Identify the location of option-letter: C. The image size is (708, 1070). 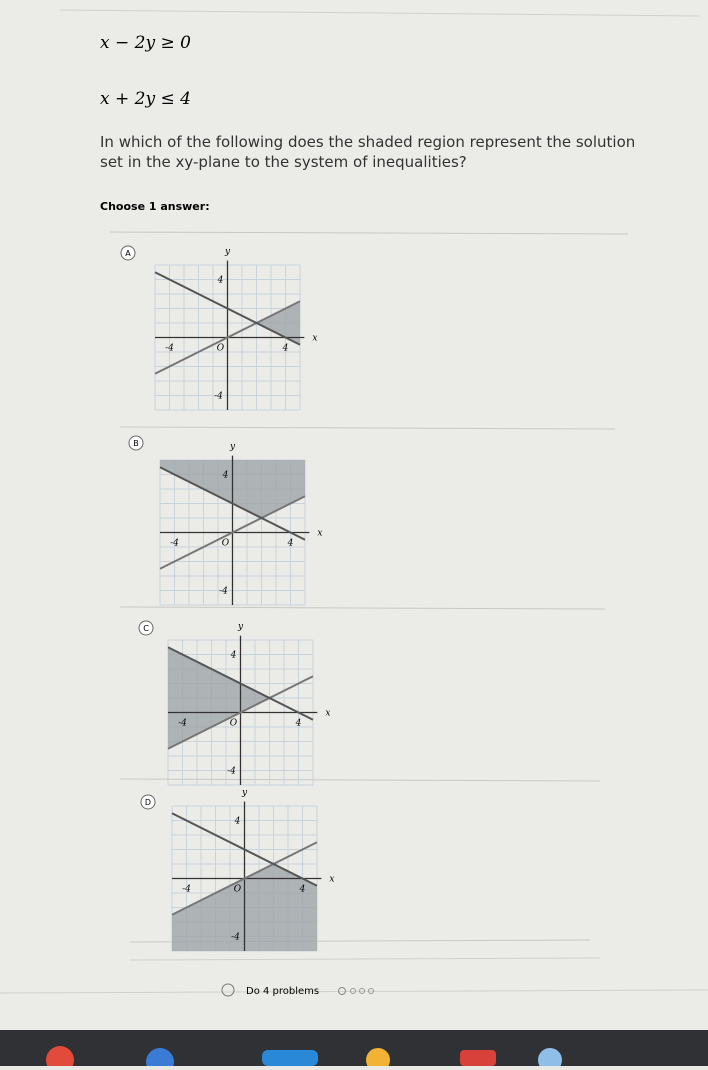
(146, 628).